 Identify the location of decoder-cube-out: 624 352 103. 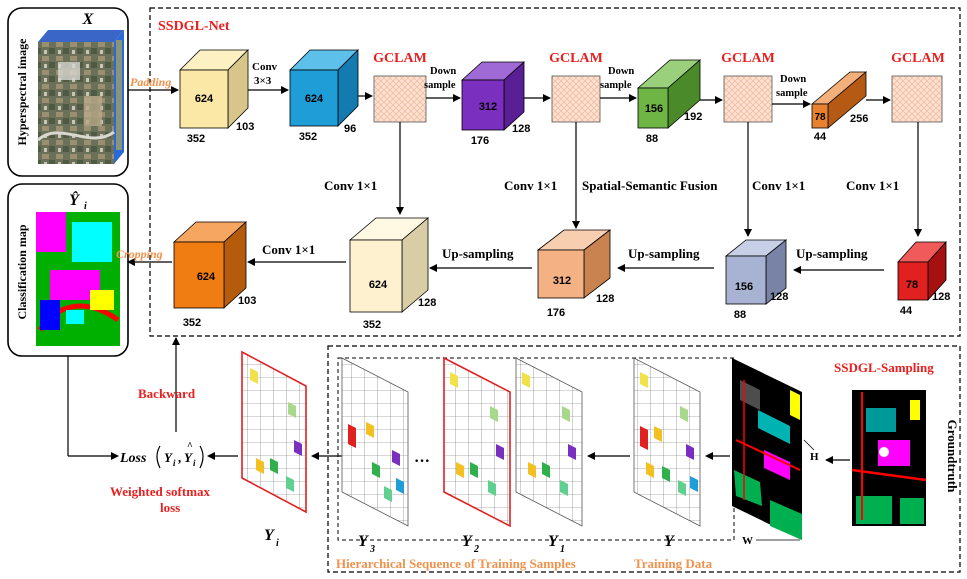
(214, 275).